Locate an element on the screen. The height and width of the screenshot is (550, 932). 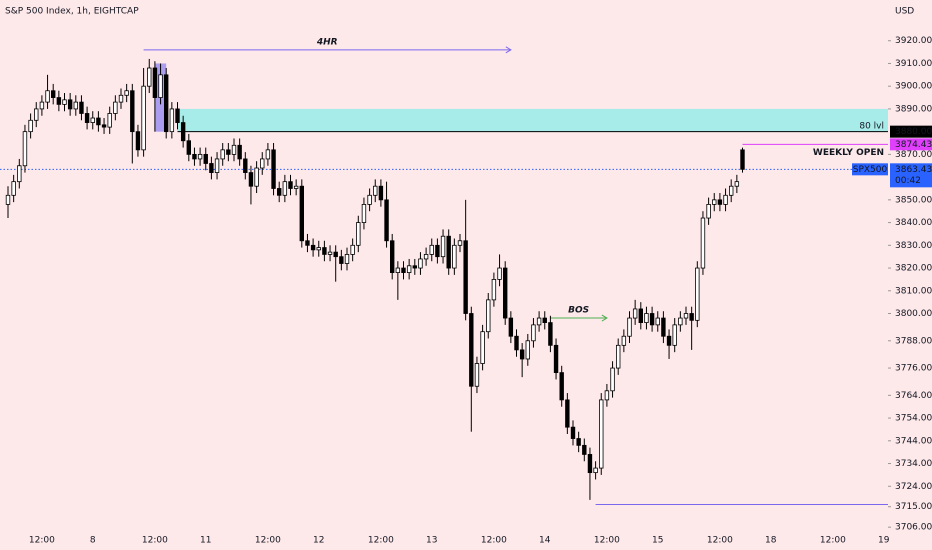
y-tick-label: 3744.00 is located at coordinates (913, 441).